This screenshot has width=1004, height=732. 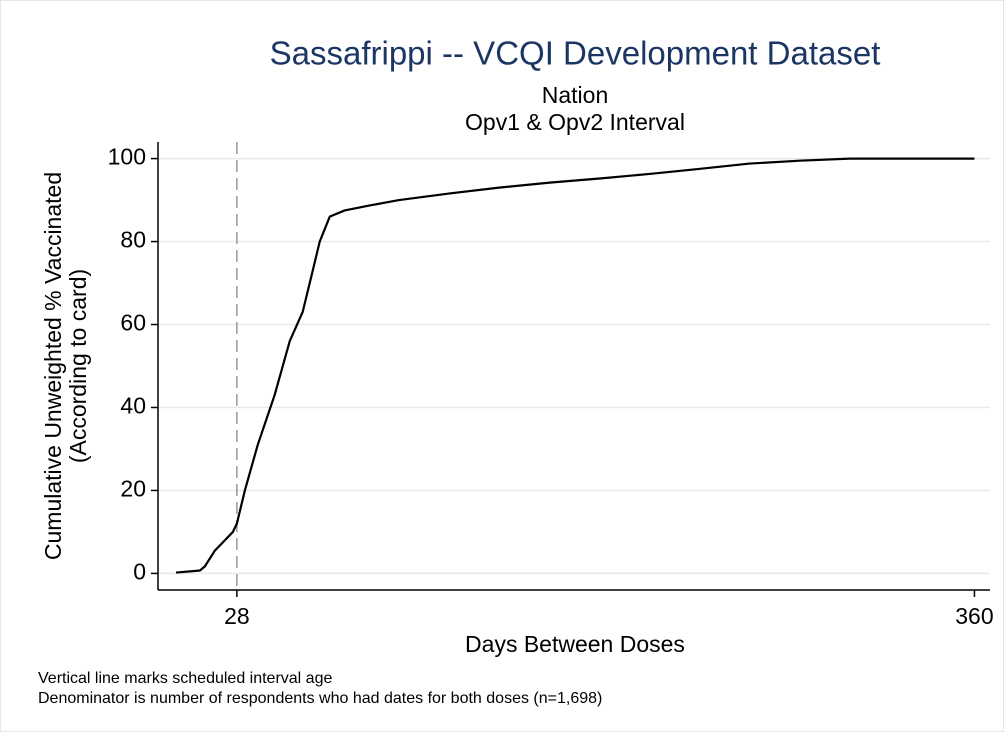 What do you see at coordinates (575, 53) in the screenshot?
I see `chart-title: Sassafrippi -- VCQI Development Dataset` at bounding box center [575, 53].